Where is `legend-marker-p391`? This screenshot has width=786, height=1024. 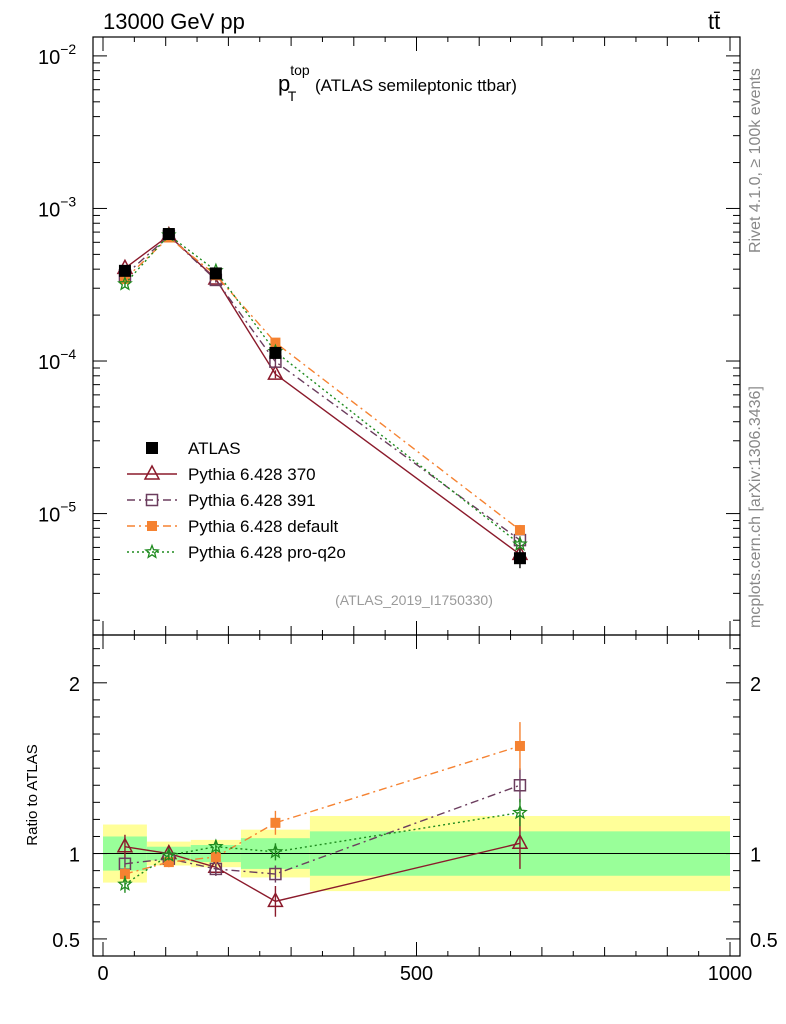 legend-marker-p391 is located at coordinates (152, 500).